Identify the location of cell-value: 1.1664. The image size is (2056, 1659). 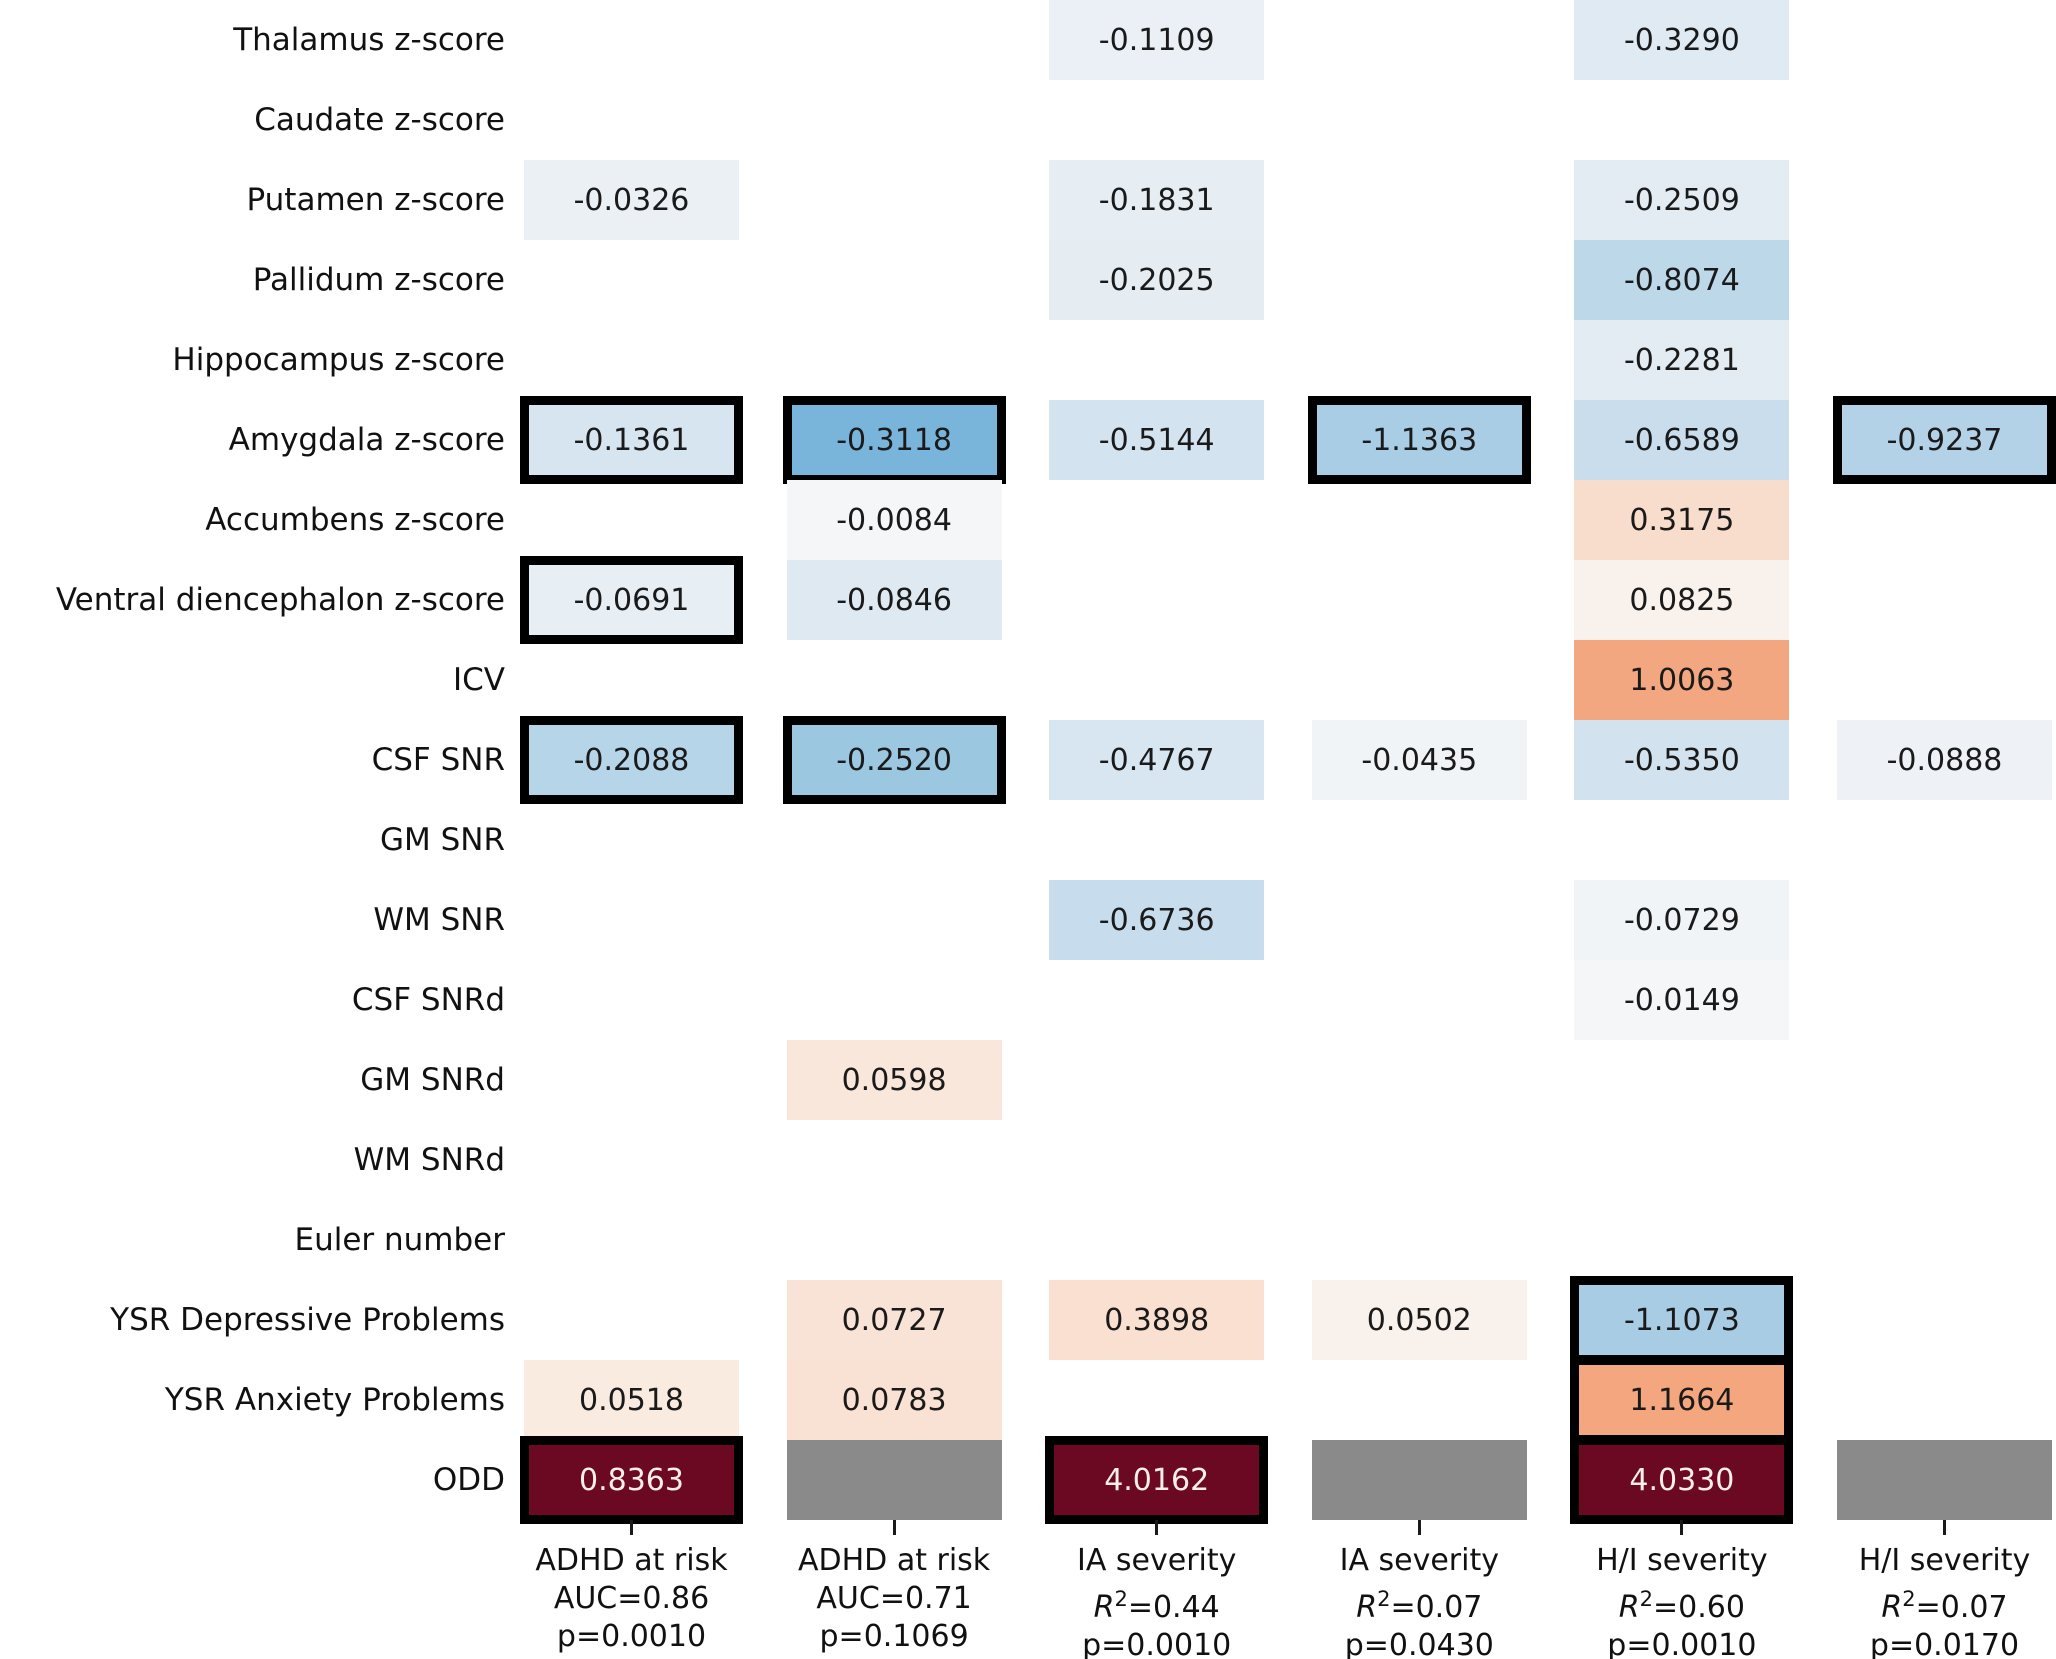
(1682, 1400).